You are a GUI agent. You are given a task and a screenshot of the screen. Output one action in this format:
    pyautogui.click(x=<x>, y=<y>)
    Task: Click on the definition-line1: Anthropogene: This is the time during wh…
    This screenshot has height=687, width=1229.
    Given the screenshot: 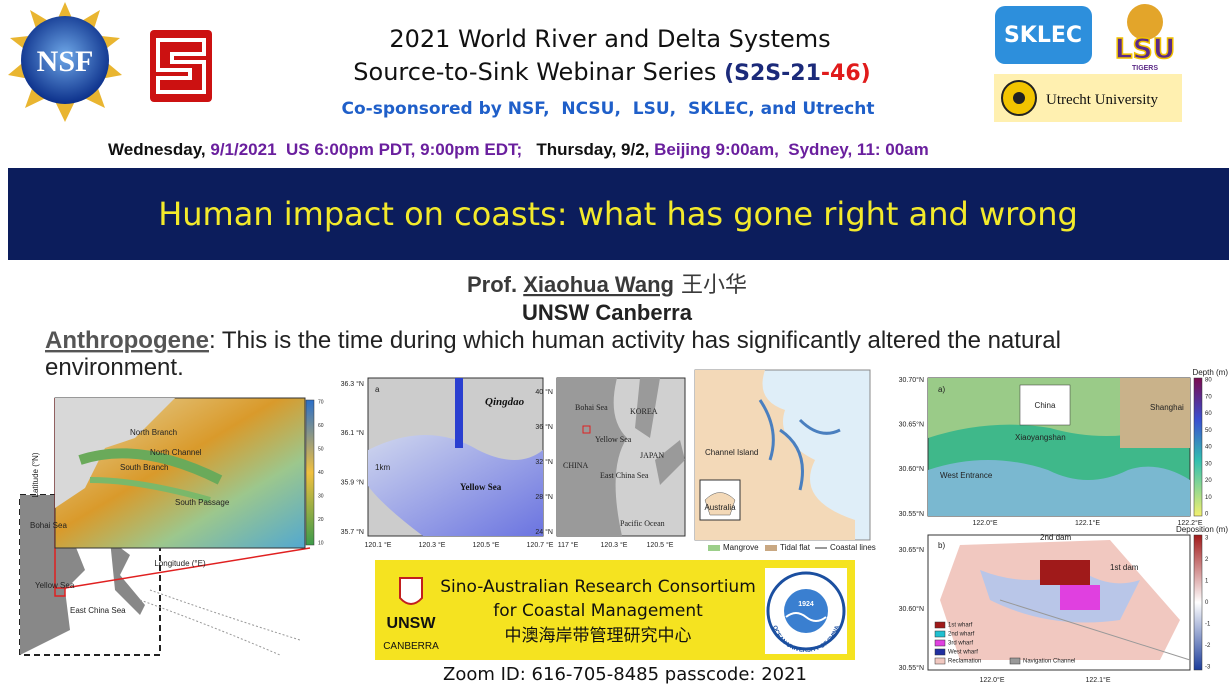 What is the action you would take?
    pyautogui.click(x=553, y=340)
    